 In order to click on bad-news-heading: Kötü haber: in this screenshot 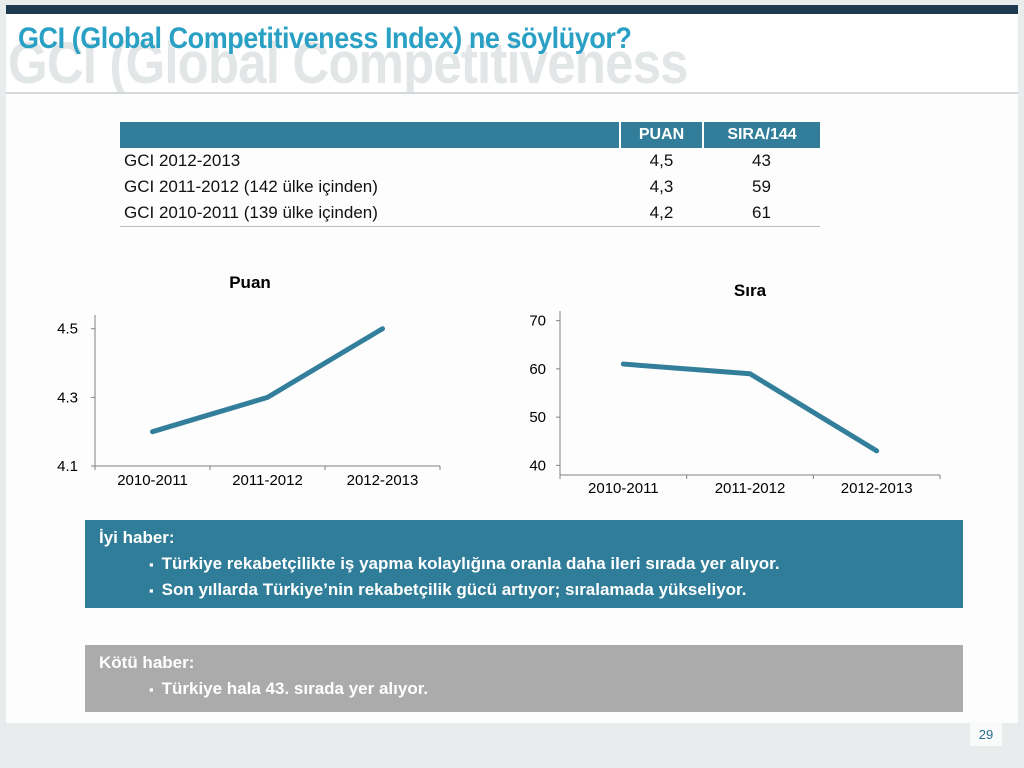, I will do `click(147, 662)`.